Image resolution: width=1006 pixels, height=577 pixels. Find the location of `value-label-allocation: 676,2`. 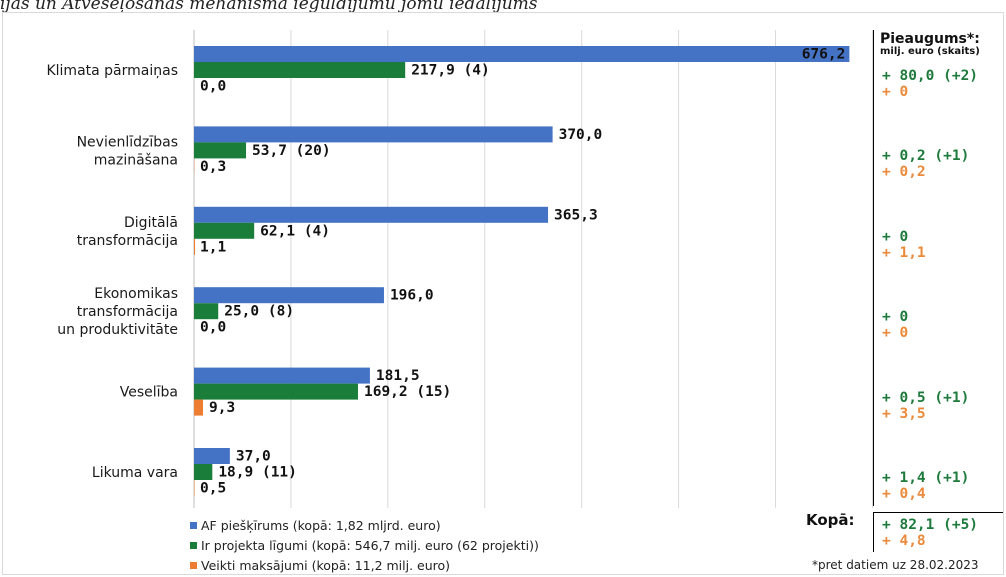

value-label-allocation: 676,2 is located at coordinates (824, 55).